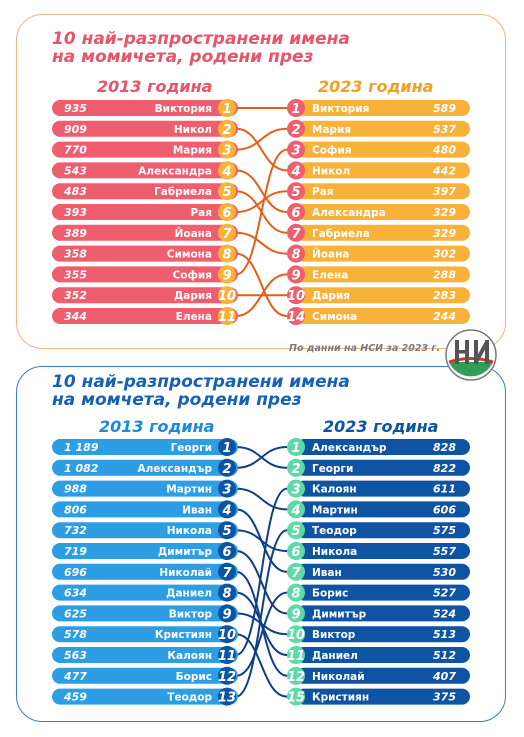  Describe the element at coordinates (349, 213) in the screenshot. I see `girls-2023-name: Александра` at that location.